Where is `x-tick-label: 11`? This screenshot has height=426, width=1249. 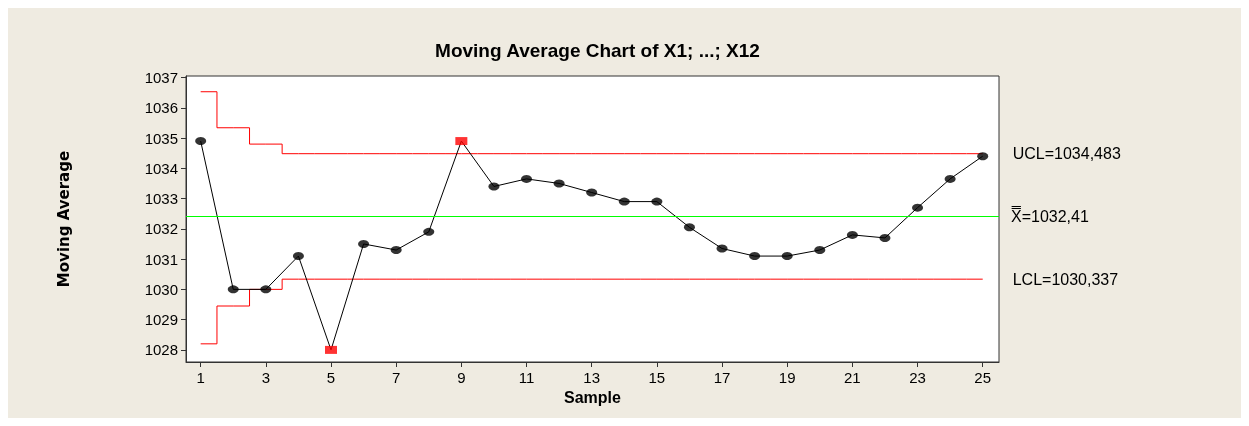 x-tick-label: 11 is located at coordinates (526, 377).